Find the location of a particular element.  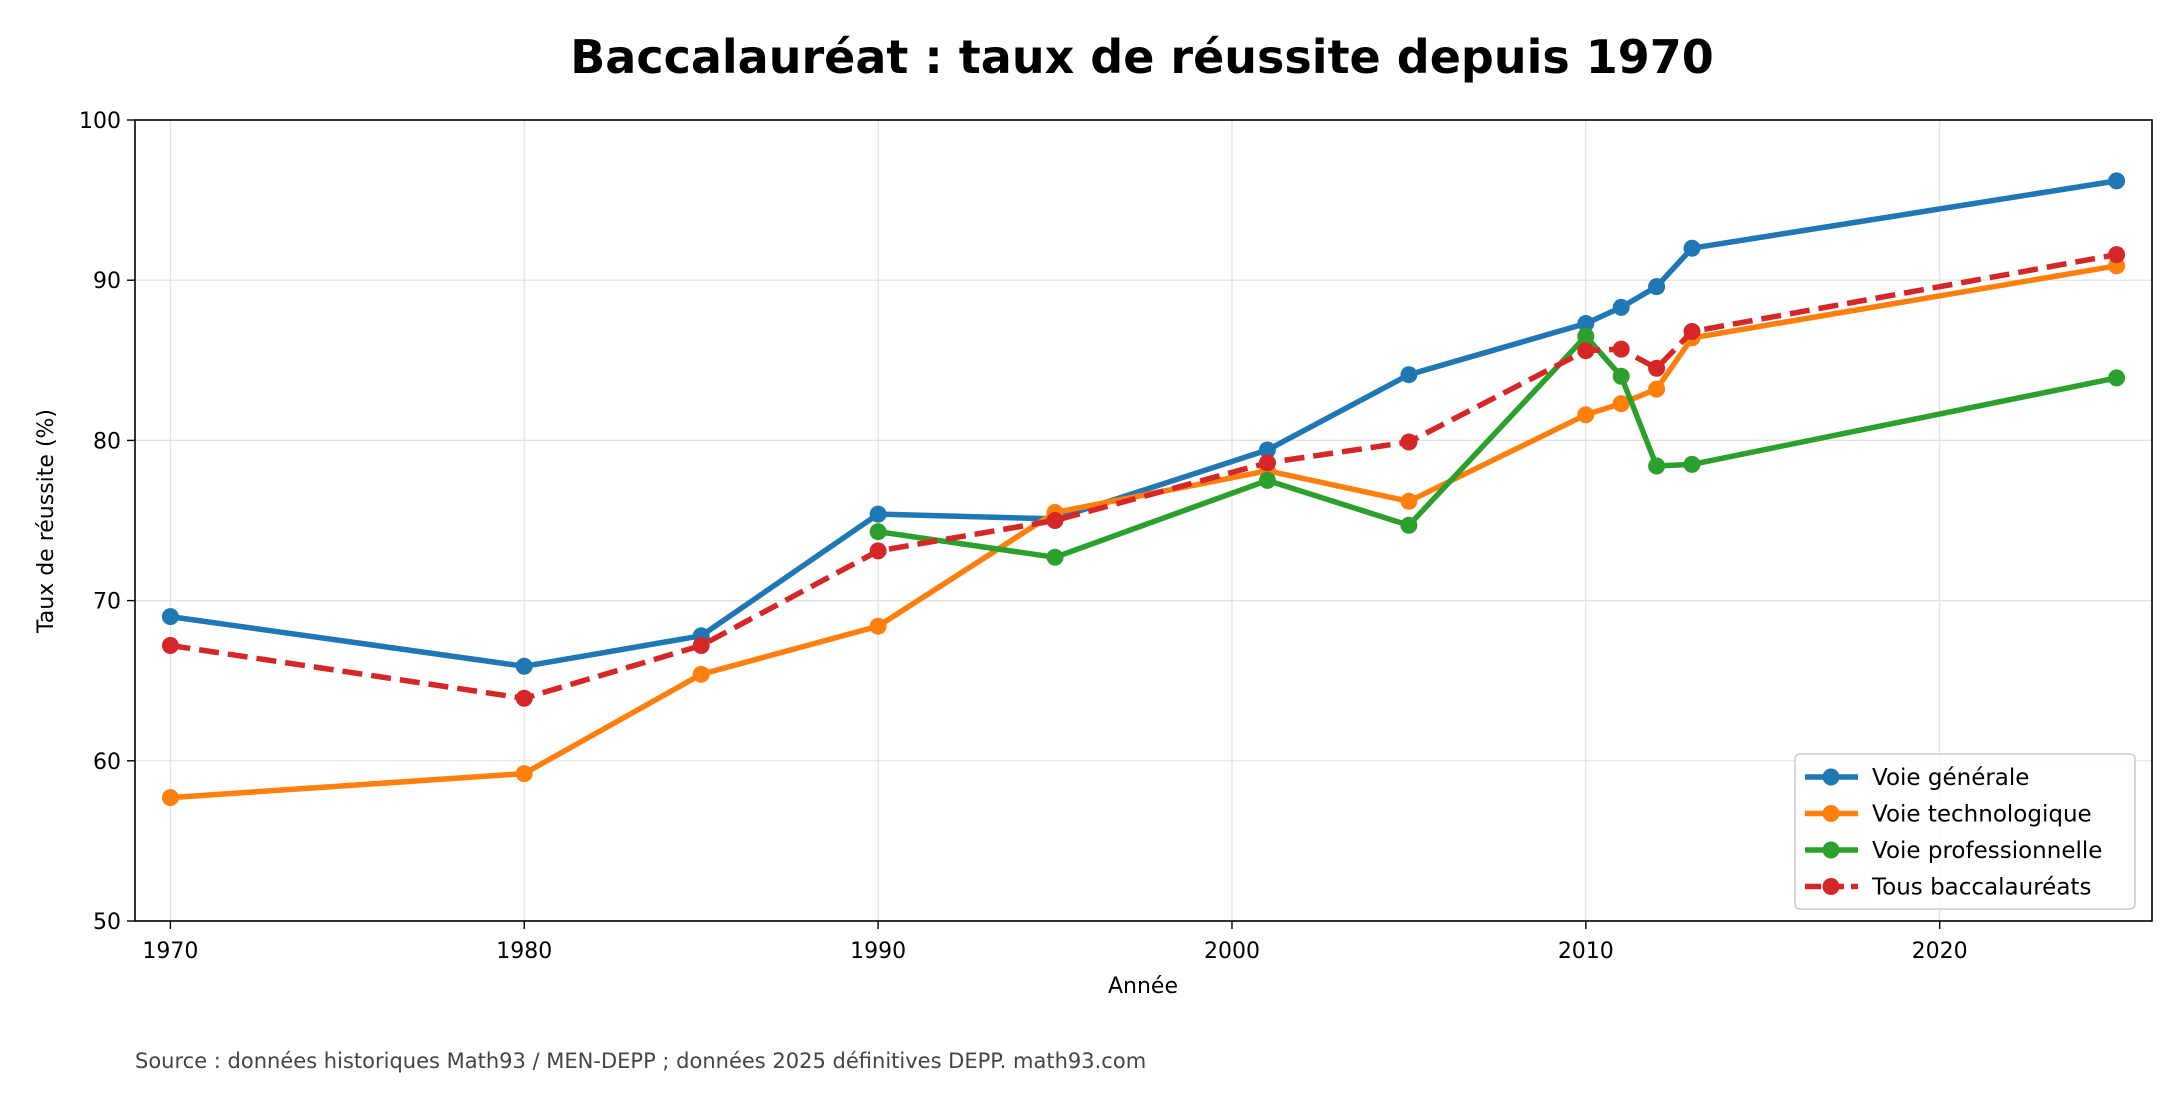

x-tick-label: 1970 is located at coordinates (170, 951).